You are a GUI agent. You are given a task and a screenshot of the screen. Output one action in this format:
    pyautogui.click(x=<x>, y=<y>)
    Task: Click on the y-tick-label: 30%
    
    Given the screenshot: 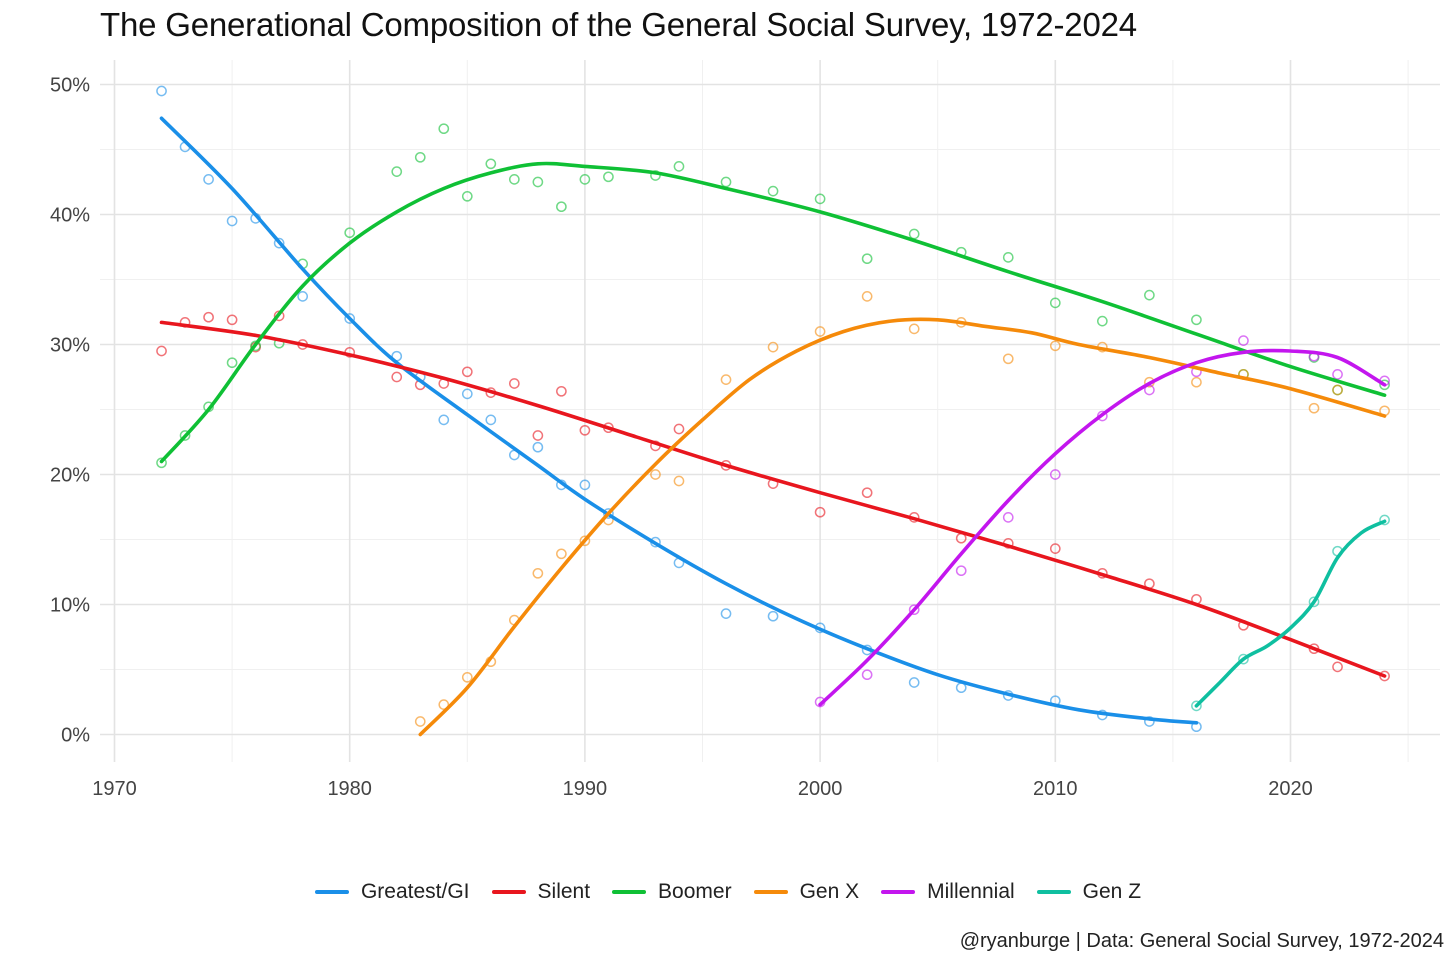 What is the action you would take?
    pyautogui.click(x=70, y=346)
    